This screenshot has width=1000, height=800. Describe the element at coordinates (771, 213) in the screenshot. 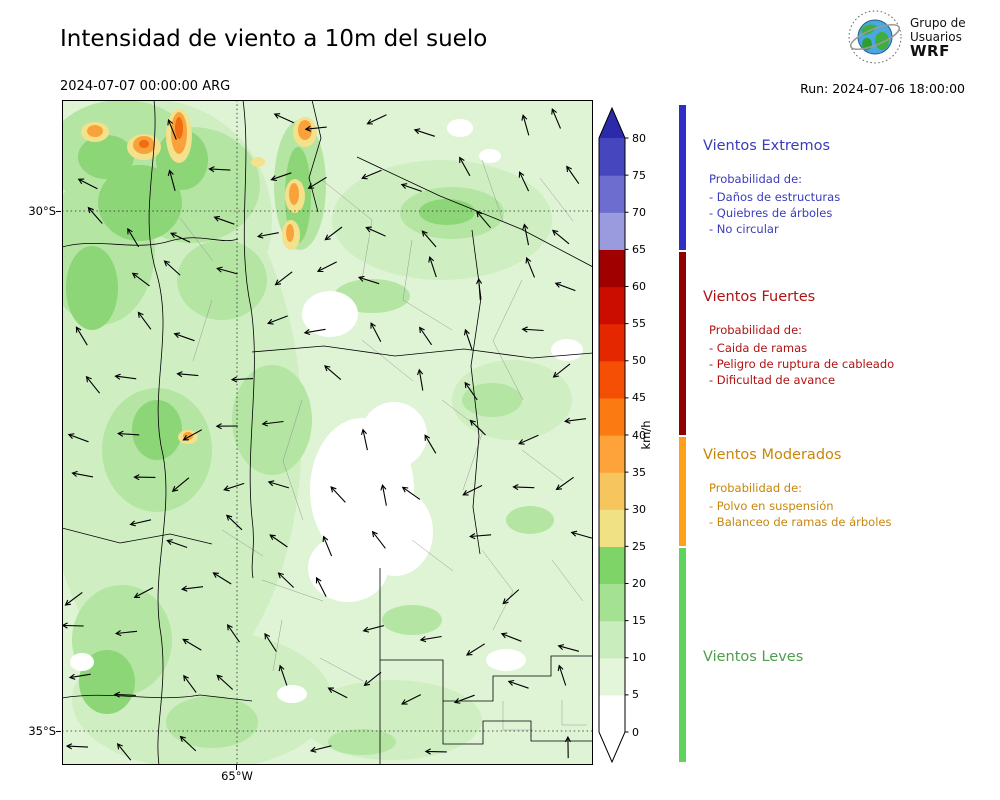

I see `legend-extremos-item: - Quiebres de árboles` at that location.